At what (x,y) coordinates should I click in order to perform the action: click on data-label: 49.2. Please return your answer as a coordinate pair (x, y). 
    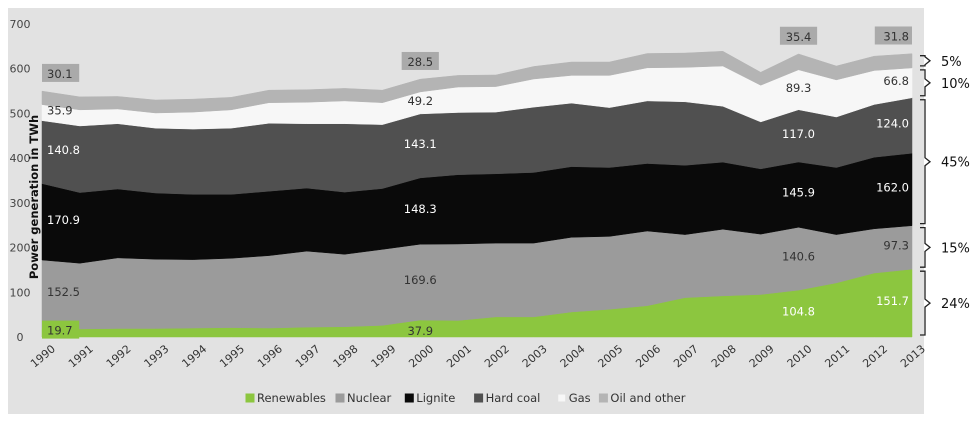
    Looking at the image, I should click on (420, 101).